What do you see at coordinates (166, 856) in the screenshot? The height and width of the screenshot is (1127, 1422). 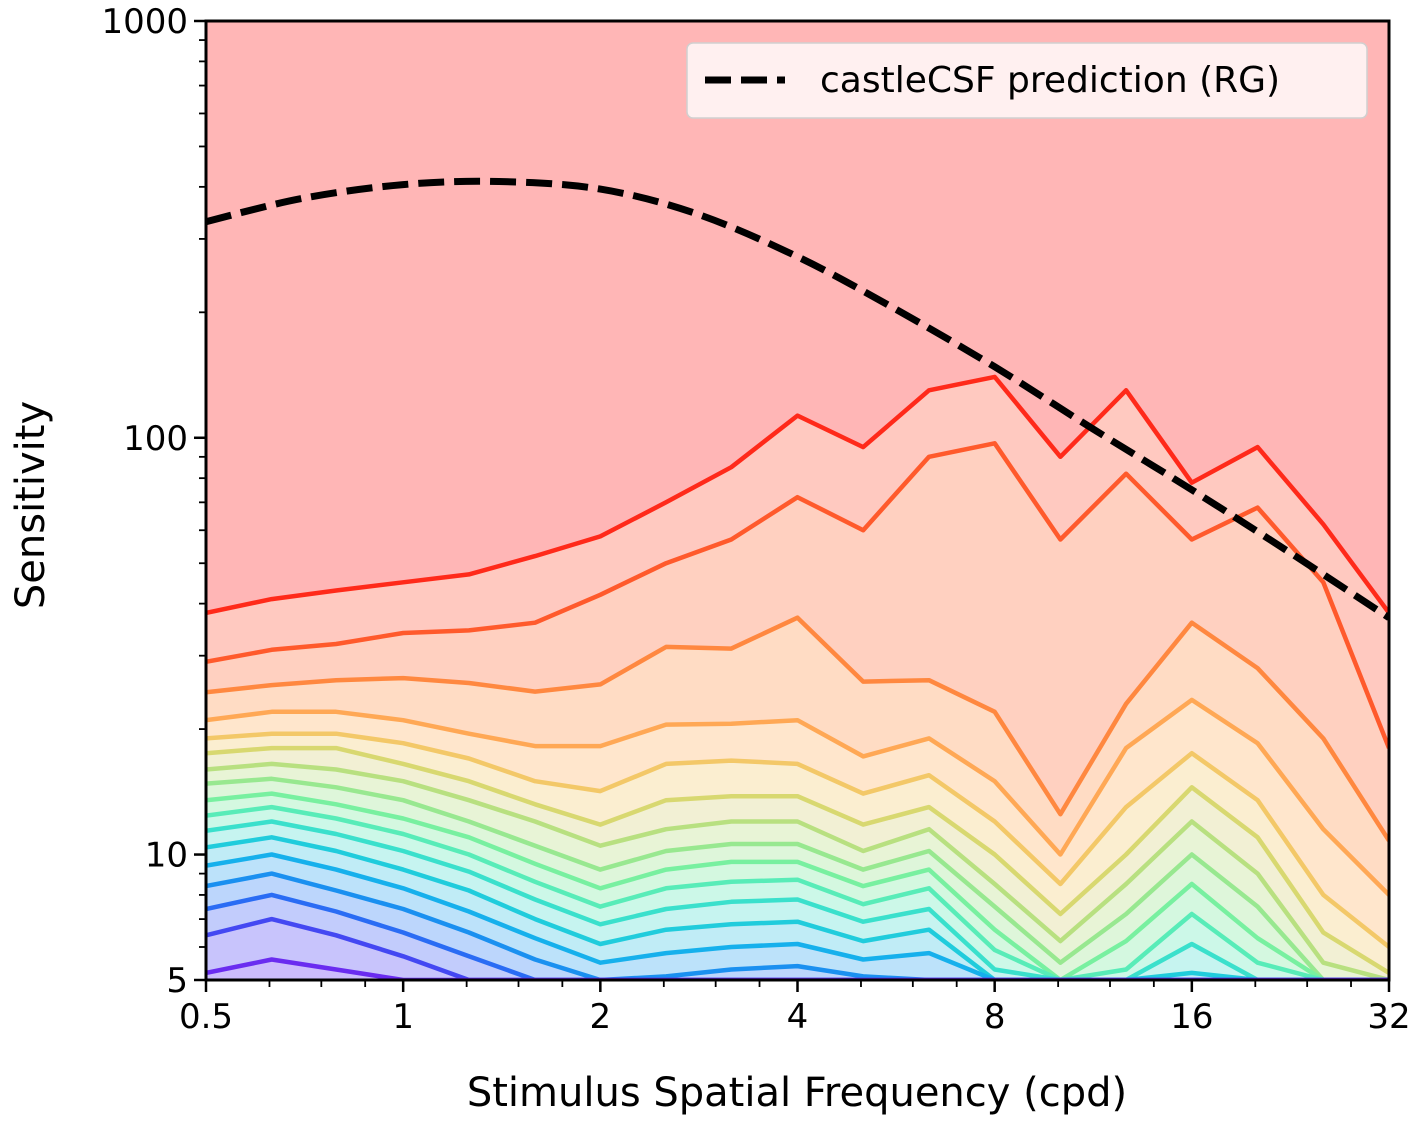 I see `y-tick-label: 10` at bounding box center [166, 856].